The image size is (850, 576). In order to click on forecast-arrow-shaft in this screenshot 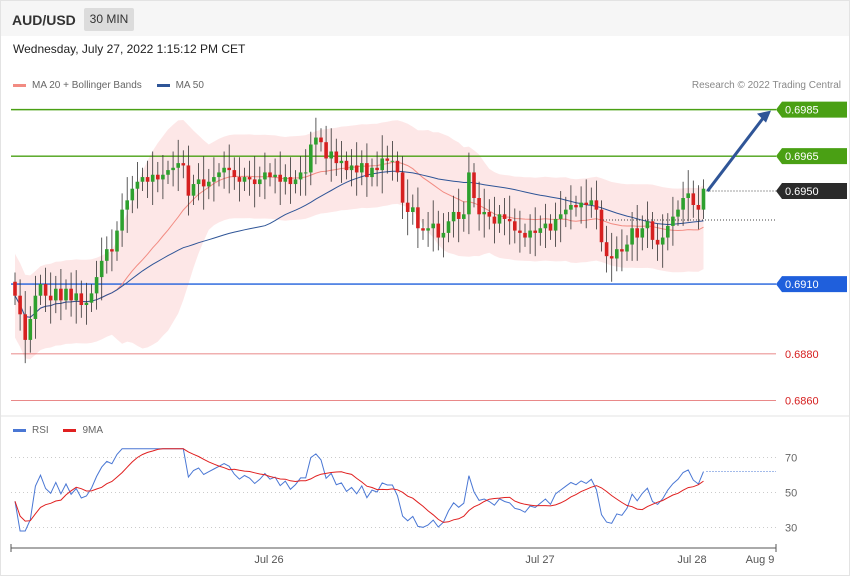, I will do `click(736, 153)`.